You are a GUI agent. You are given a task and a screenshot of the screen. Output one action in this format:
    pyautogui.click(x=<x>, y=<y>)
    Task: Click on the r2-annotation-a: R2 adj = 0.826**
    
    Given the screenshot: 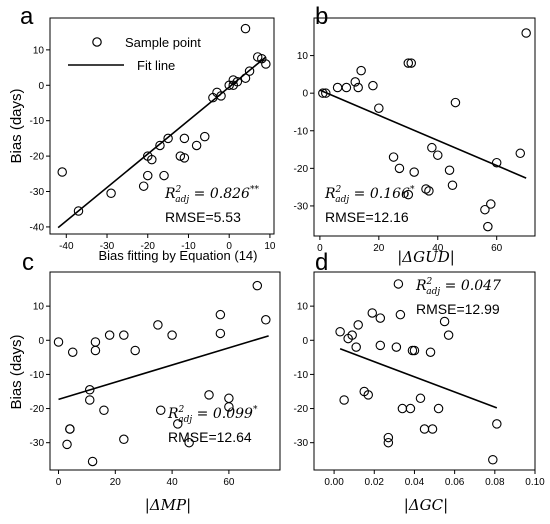 What is the action you would take?
    pyautogui.click(x=211, y=195)
    